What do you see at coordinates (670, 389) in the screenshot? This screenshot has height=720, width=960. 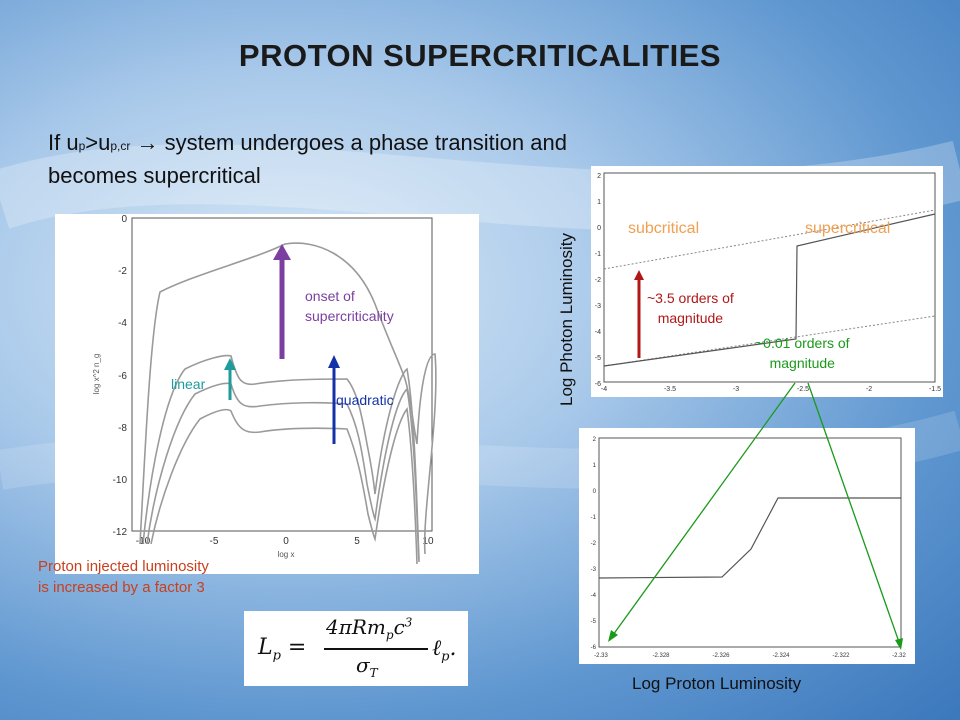 I see `svg-text: -3.5` at bounding box center [670, 389].